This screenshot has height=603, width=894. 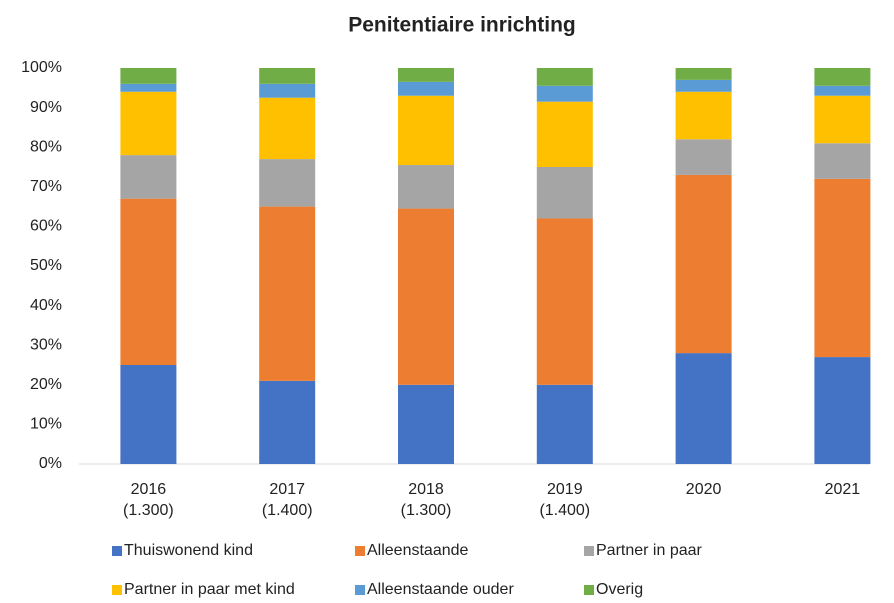 What do you see at coordinates (46, 424) in the screenshot?
I see `y-tick-label: 10%` at bounding box center [46, 424].